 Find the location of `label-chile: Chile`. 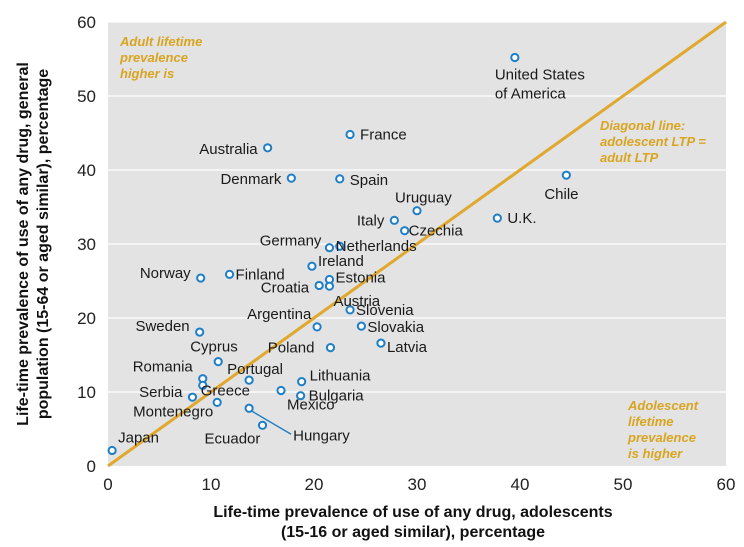

label-chile: Chile is located at coordinates (561, 194).